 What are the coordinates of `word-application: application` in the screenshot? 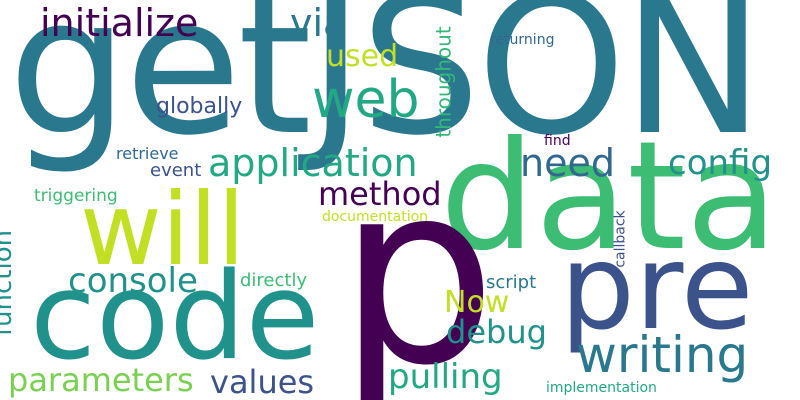 It's located at (313, 163).